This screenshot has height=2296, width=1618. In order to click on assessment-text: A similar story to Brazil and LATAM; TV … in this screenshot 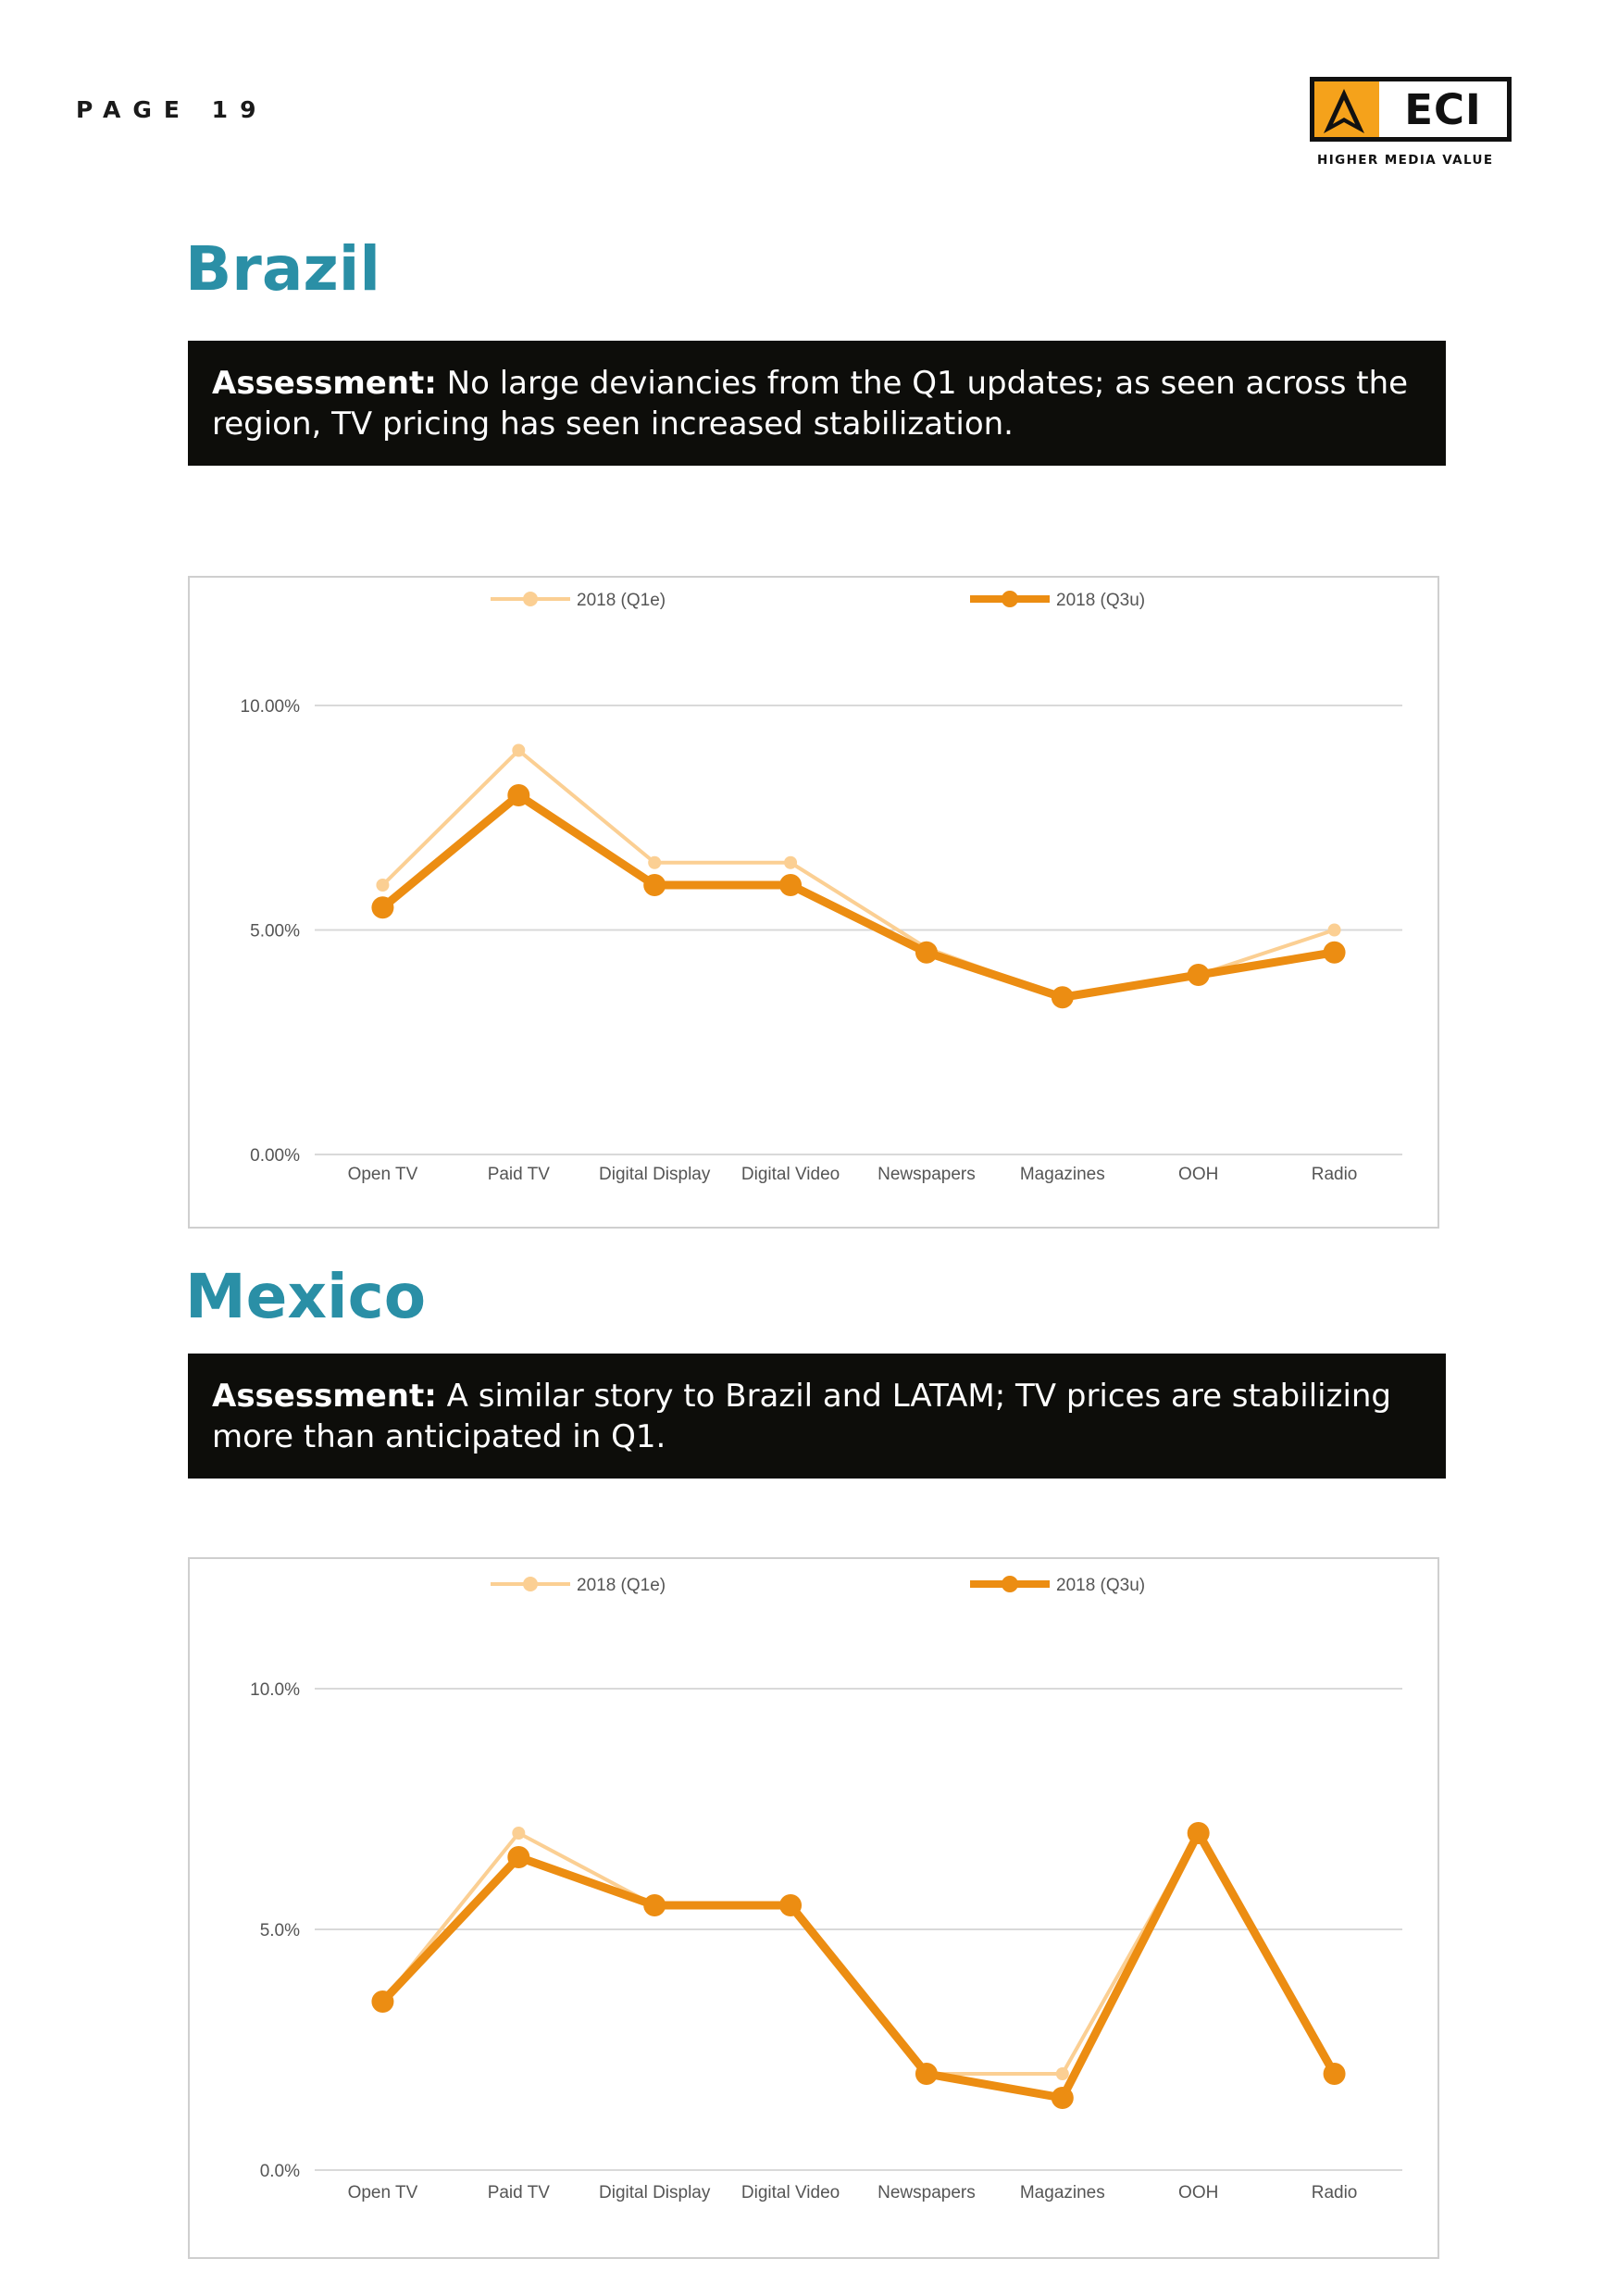, I will do `click(802, 1416)`.